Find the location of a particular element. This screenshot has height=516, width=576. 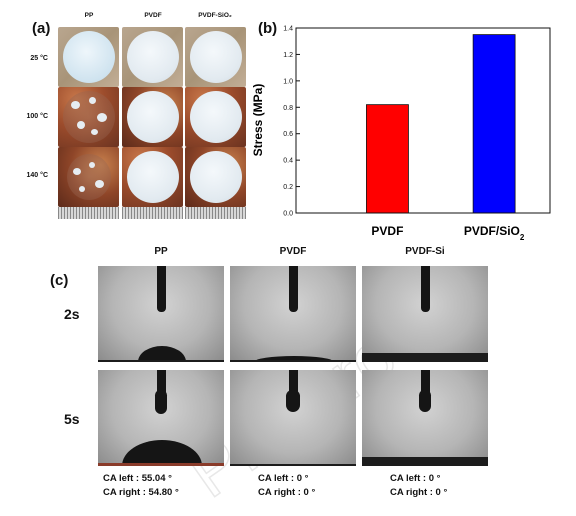

droplet-photo-pp-5s is located at coordinates (161, 418).